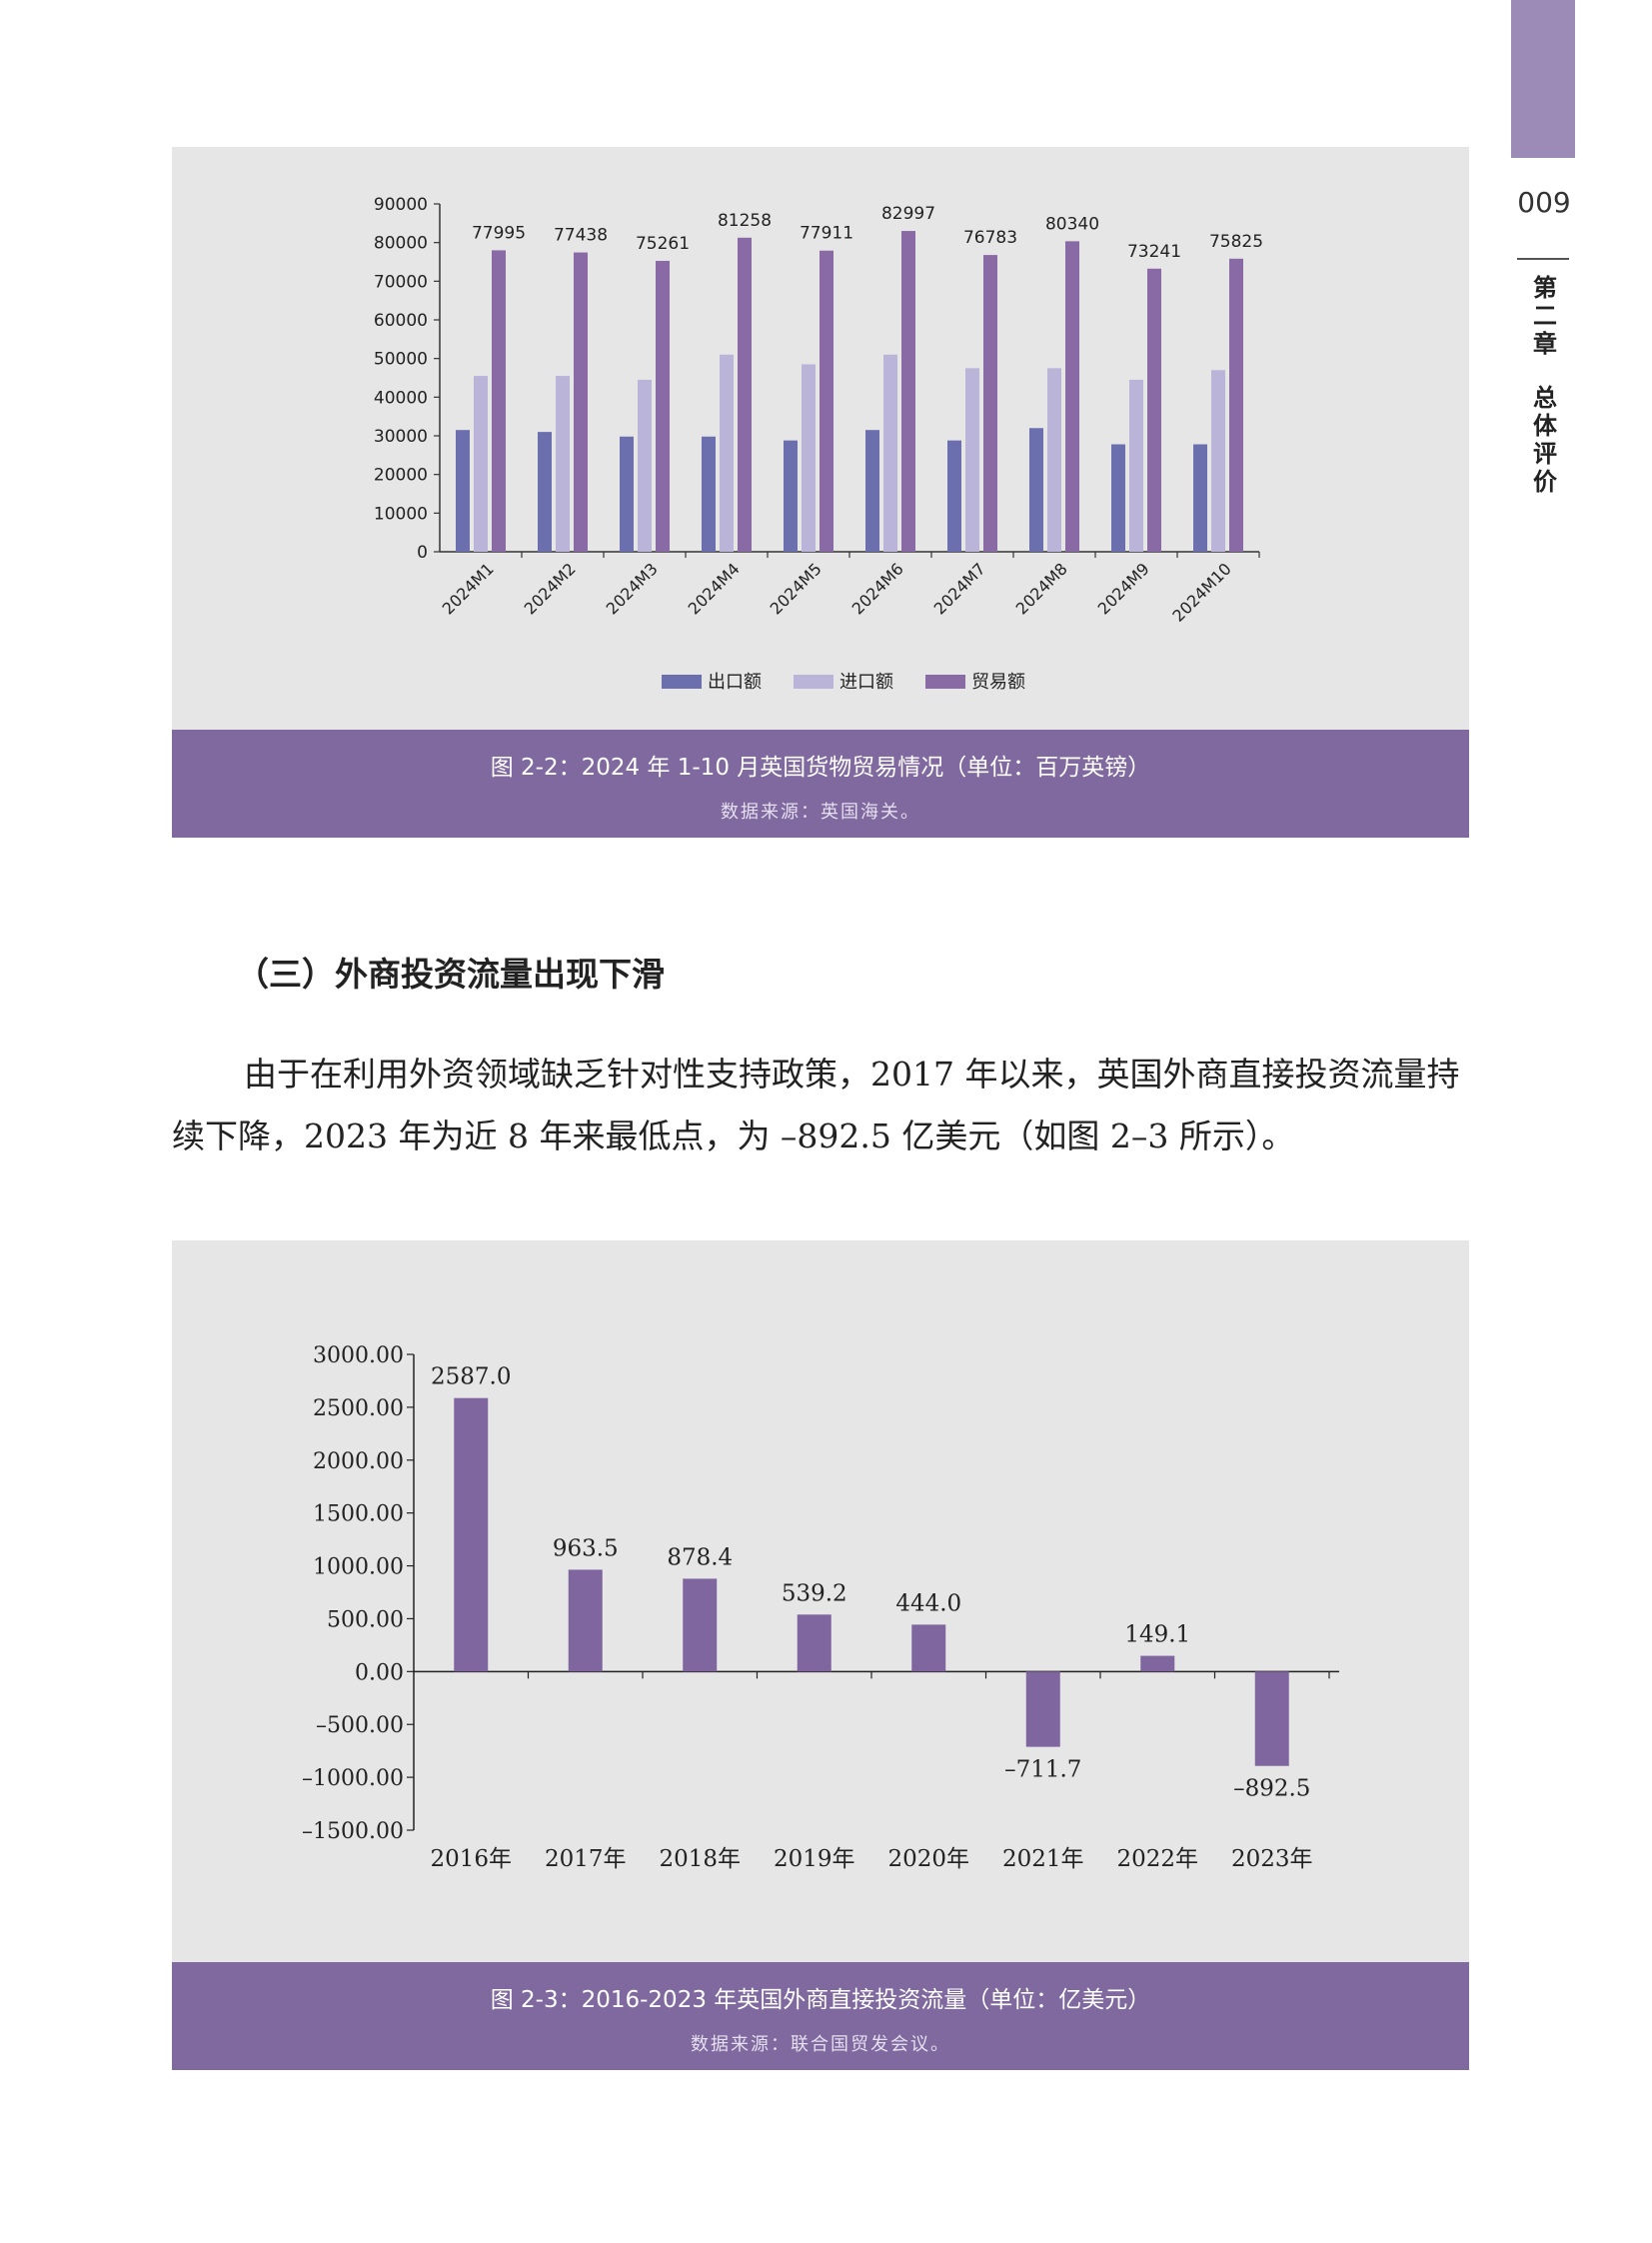  Describe the element at coordinates (714, 588) in the screenshot. I see `x-tick-label: 2024M4` at that location.